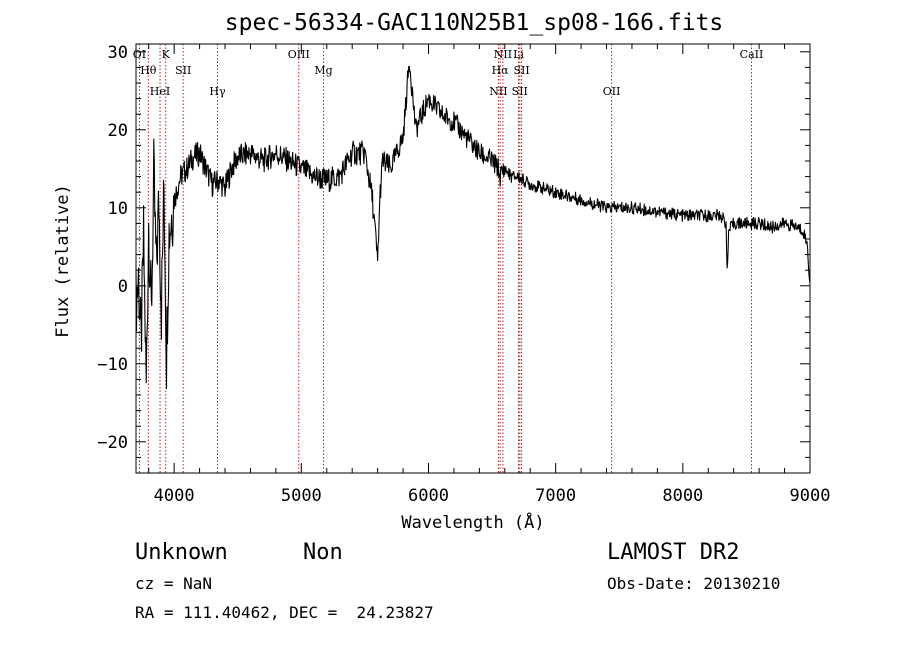 This screenshot has width=900, height=649. Describe the element at coordinates (752, 54) in the screenshot. I see `spectral-line-label: CaII` at that location.